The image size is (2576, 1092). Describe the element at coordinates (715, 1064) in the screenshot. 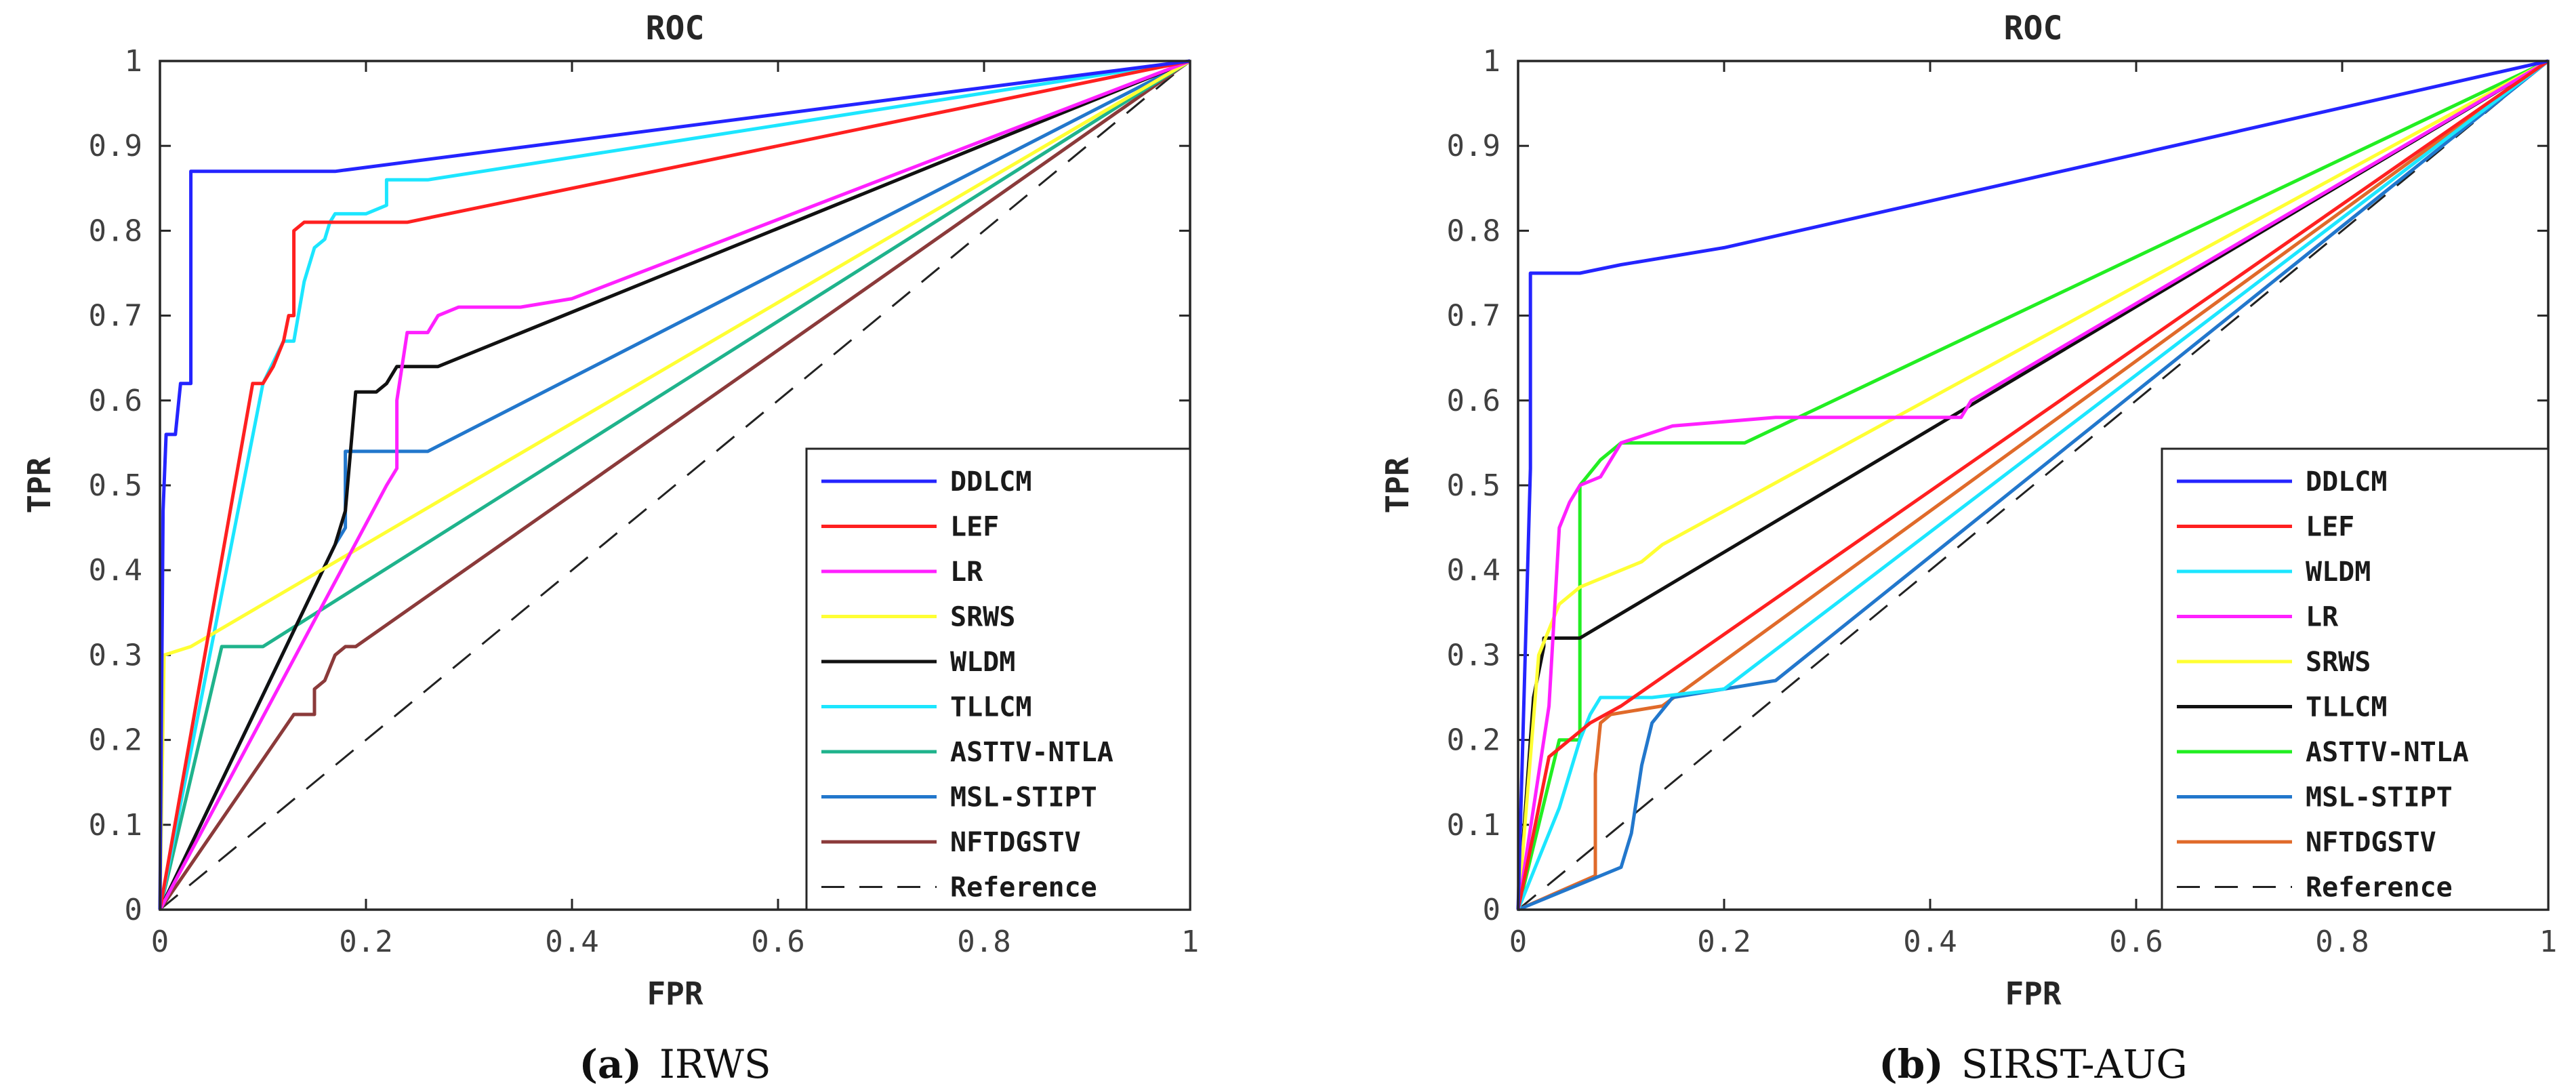

I see `caption-dataset: IRWS` at that location.